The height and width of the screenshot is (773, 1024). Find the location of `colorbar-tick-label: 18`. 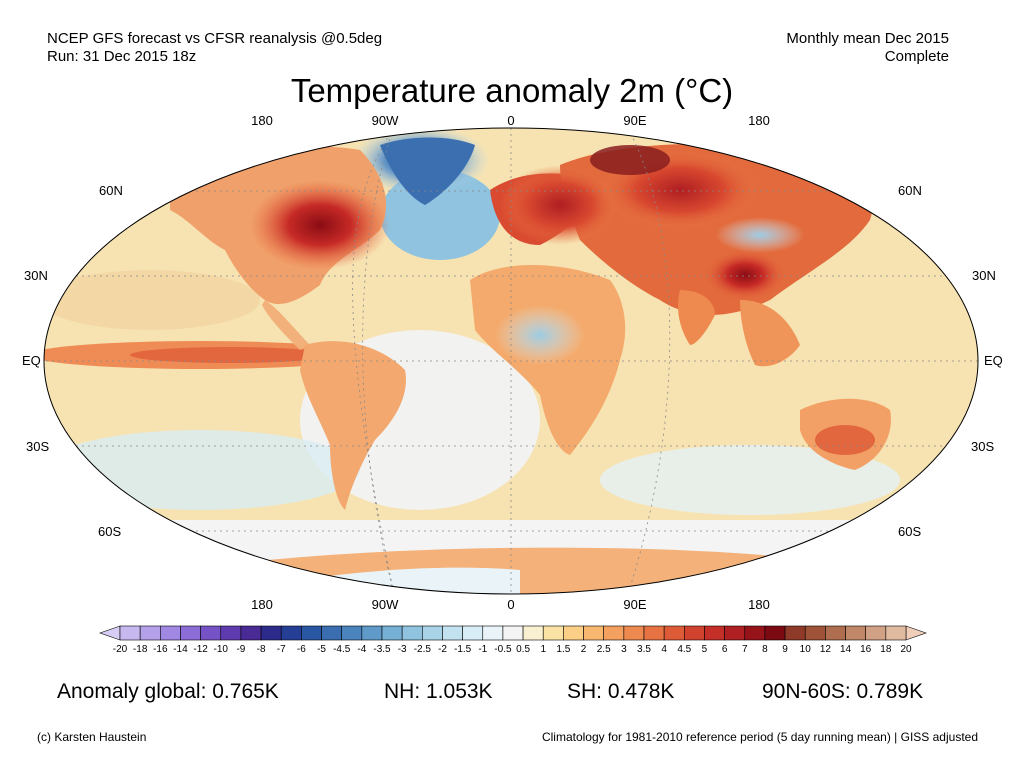

colorbar-tick-label: 18 is located at coordinates (886, 649).